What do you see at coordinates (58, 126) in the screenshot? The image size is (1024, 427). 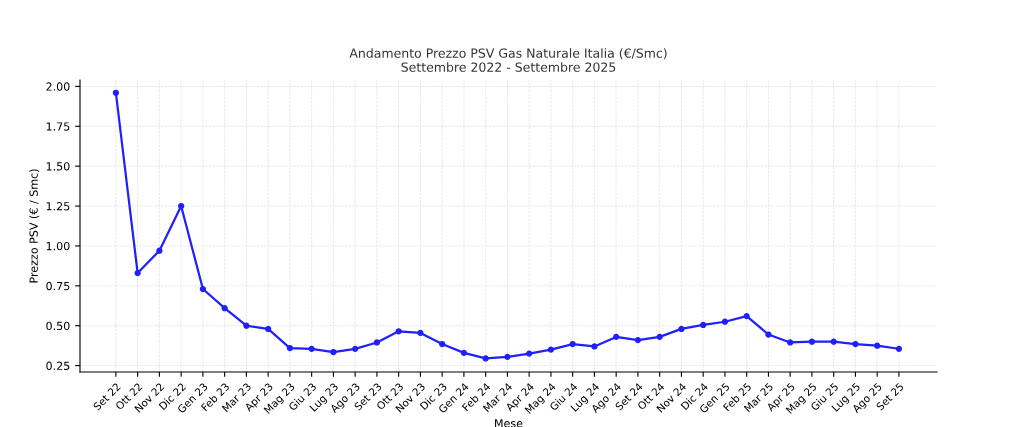 I see `y-tick-label: 1.75` at bounding box center [58, 126].